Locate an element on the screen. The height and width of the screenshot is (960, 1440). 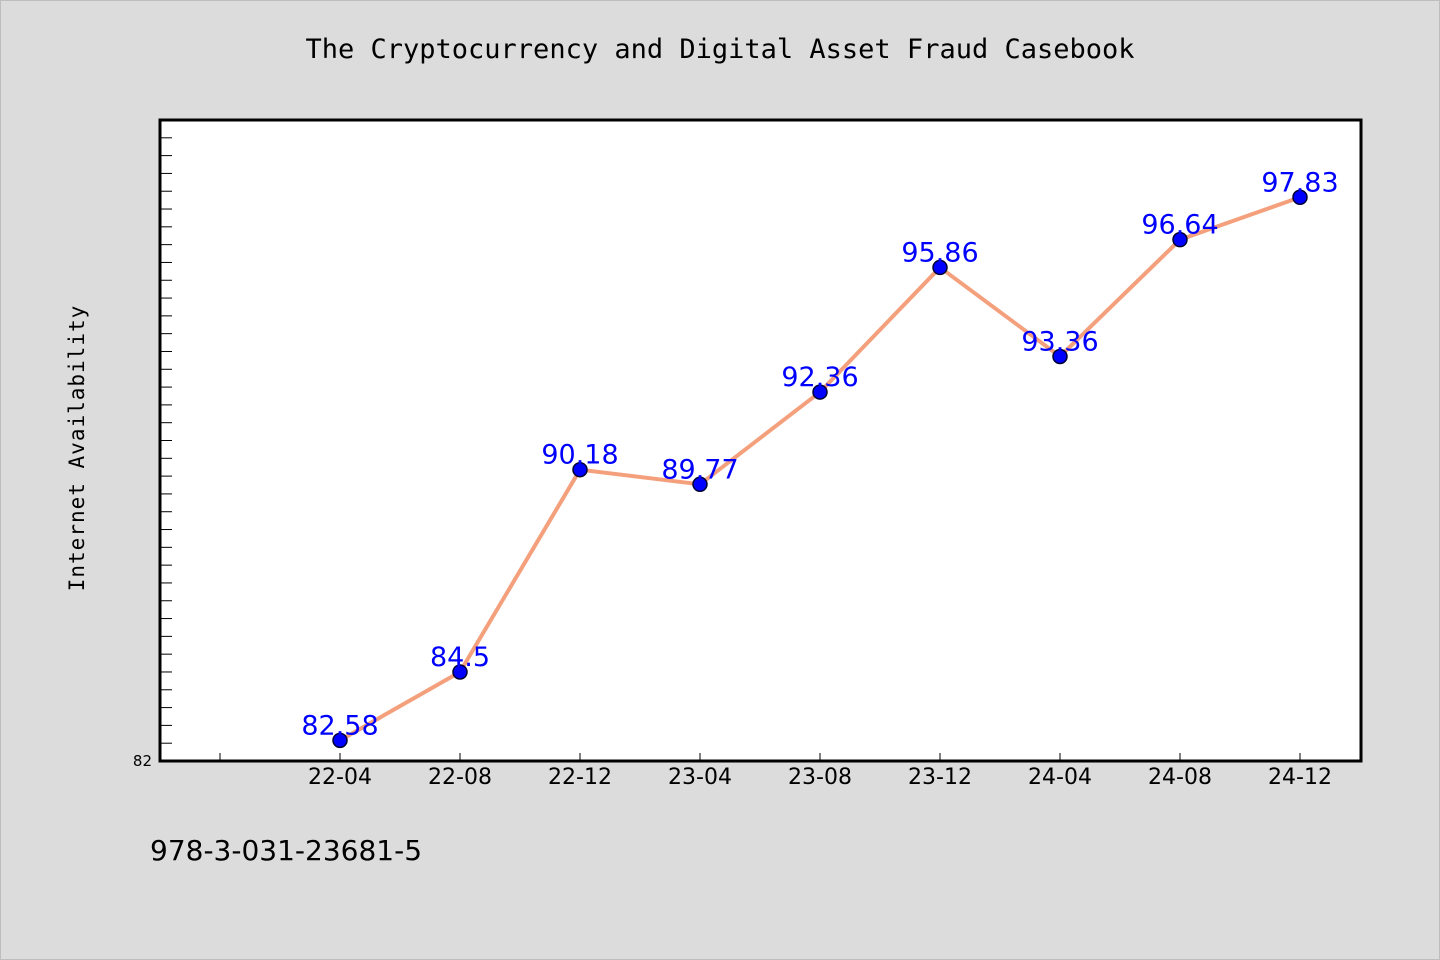
data-label: 89.77 is located at coordinates (699, 469).